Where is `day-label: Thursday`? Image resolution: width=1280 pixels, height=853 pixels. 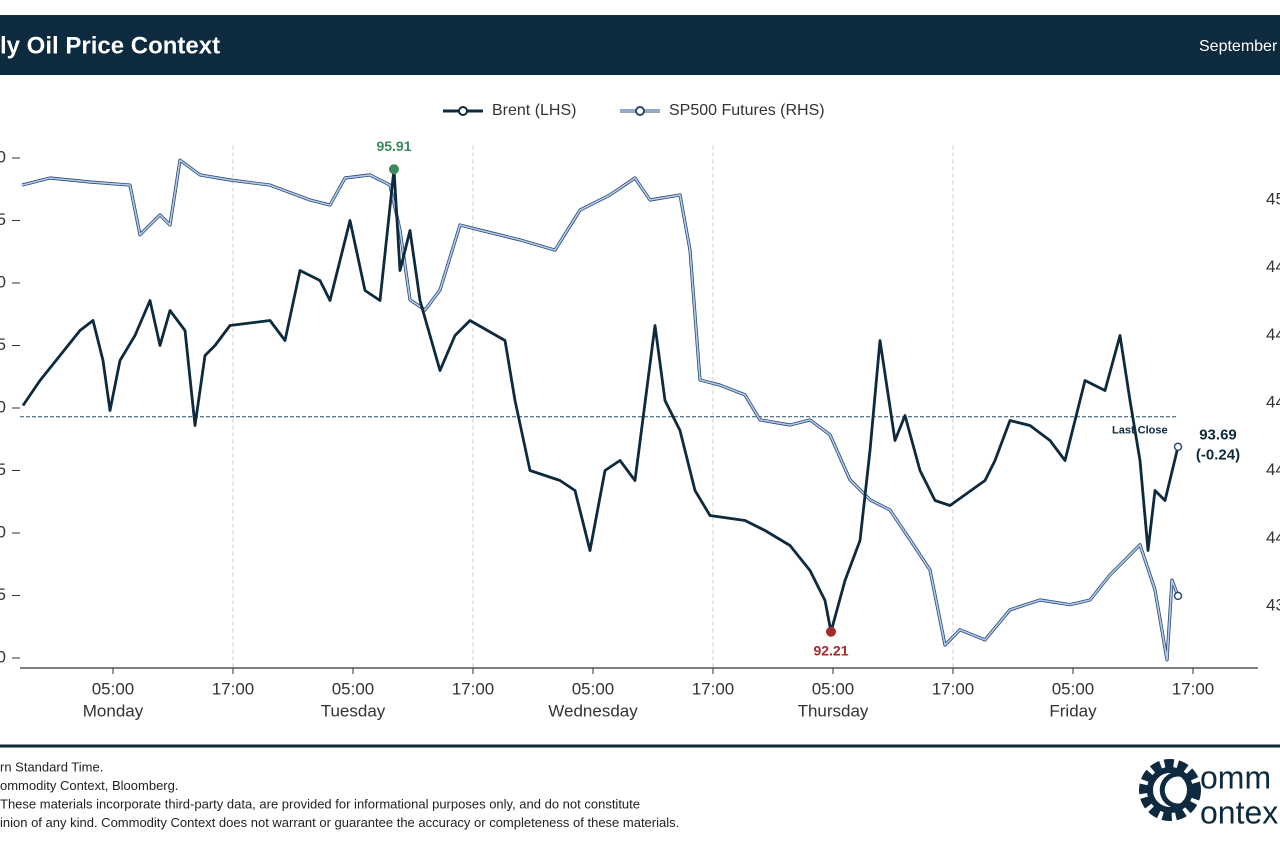
day-label: Thursday is located at coordinates (833, 710).